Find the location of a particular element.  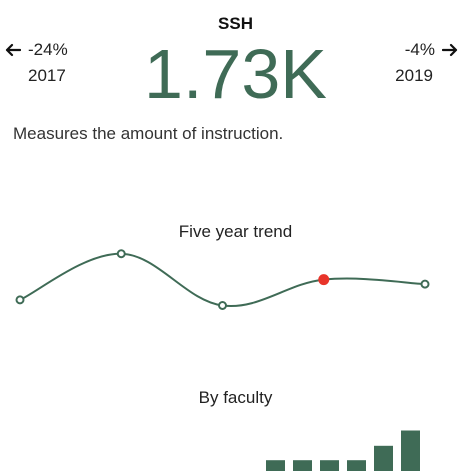

faculty-title: By faculty is located at coordinates (235, 397).